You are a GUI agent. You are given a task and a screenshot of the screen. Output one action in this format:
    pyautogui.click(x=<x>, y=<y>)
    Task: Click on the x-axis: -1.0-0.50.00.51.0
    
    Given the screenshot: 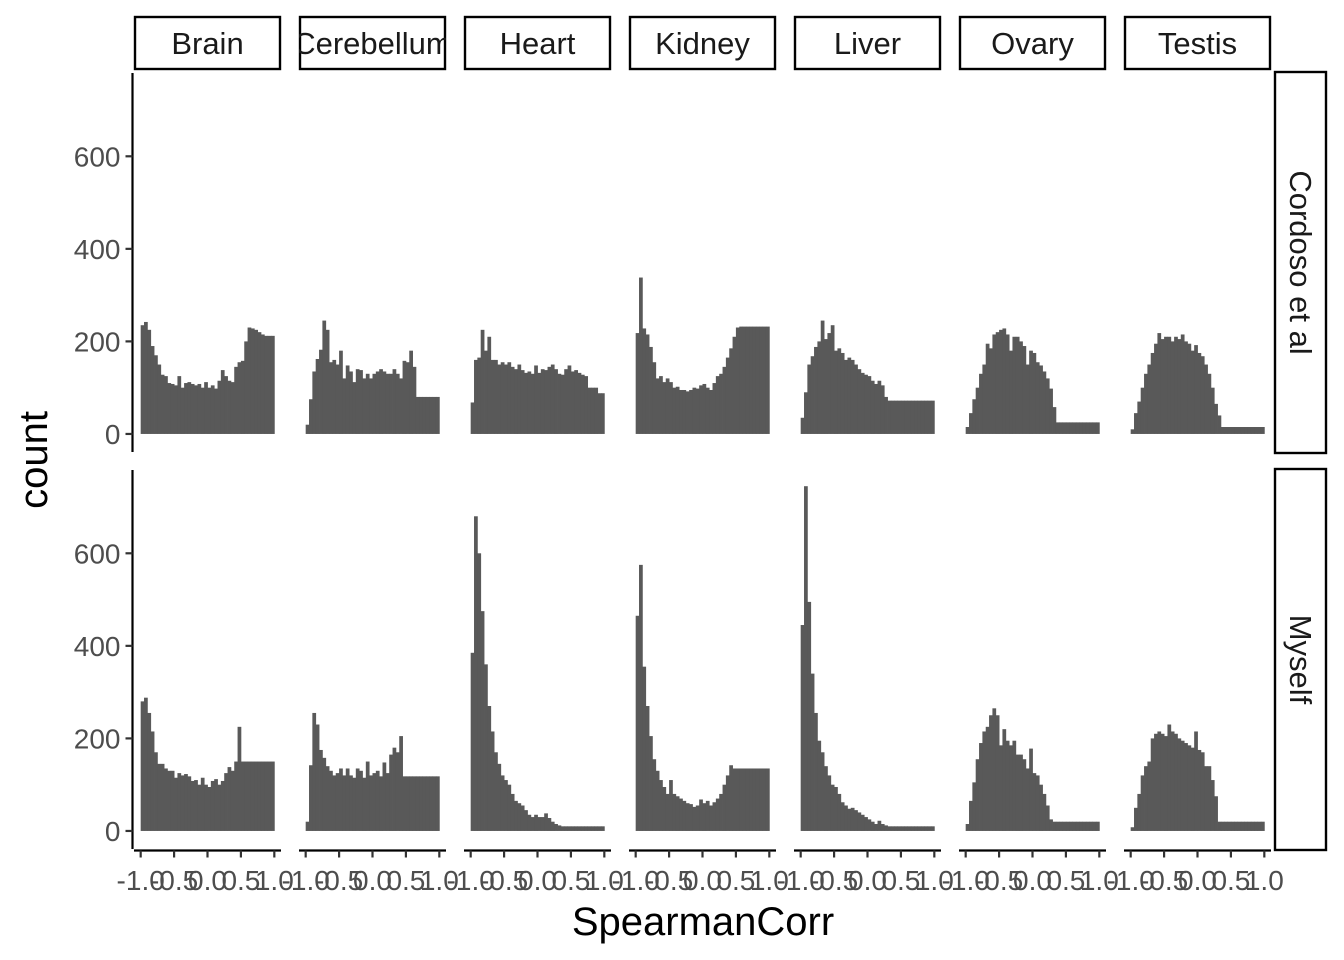 What is the action you would take?
    pyautogui.click(x=535, y=872)
    